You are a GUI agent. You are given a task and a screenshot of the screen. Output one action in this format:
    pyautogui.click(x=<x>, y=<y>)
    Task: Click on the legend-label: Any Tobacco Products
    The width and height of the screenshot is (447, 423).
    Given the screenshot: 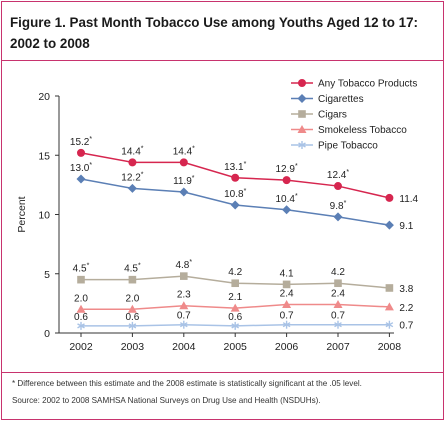 What is the action you would take?
    pyautogui.click(x=367, y=84)
    